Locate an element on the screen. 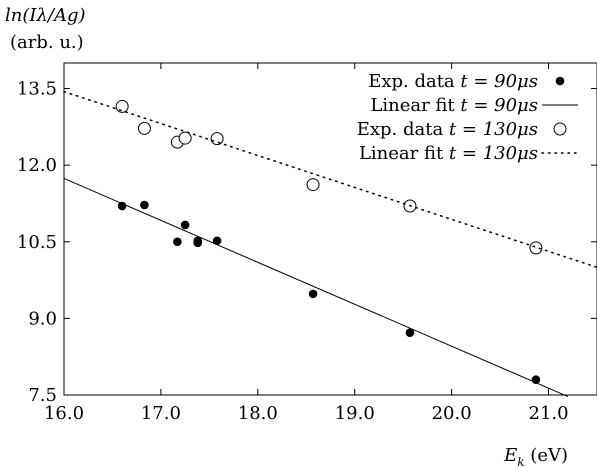  legend-label: Exp. data t = 130μs is located at coordinates (447, 129).